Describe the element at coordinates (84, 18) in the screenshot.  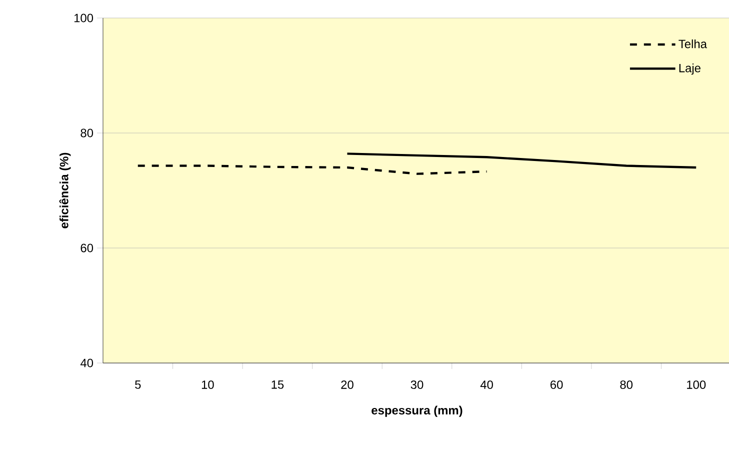
I see `y-tick-label: 100` at that location.